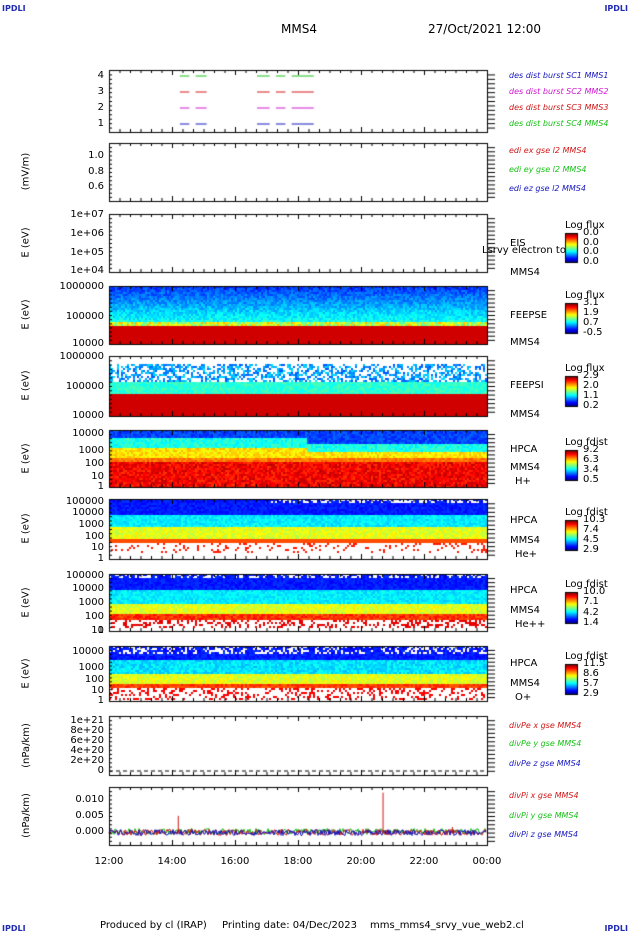  What do you see at coordinates (591, 622) in the screenshot?
I see `colorbar-tick-label: 1.4` at bounding box center [591, 622].